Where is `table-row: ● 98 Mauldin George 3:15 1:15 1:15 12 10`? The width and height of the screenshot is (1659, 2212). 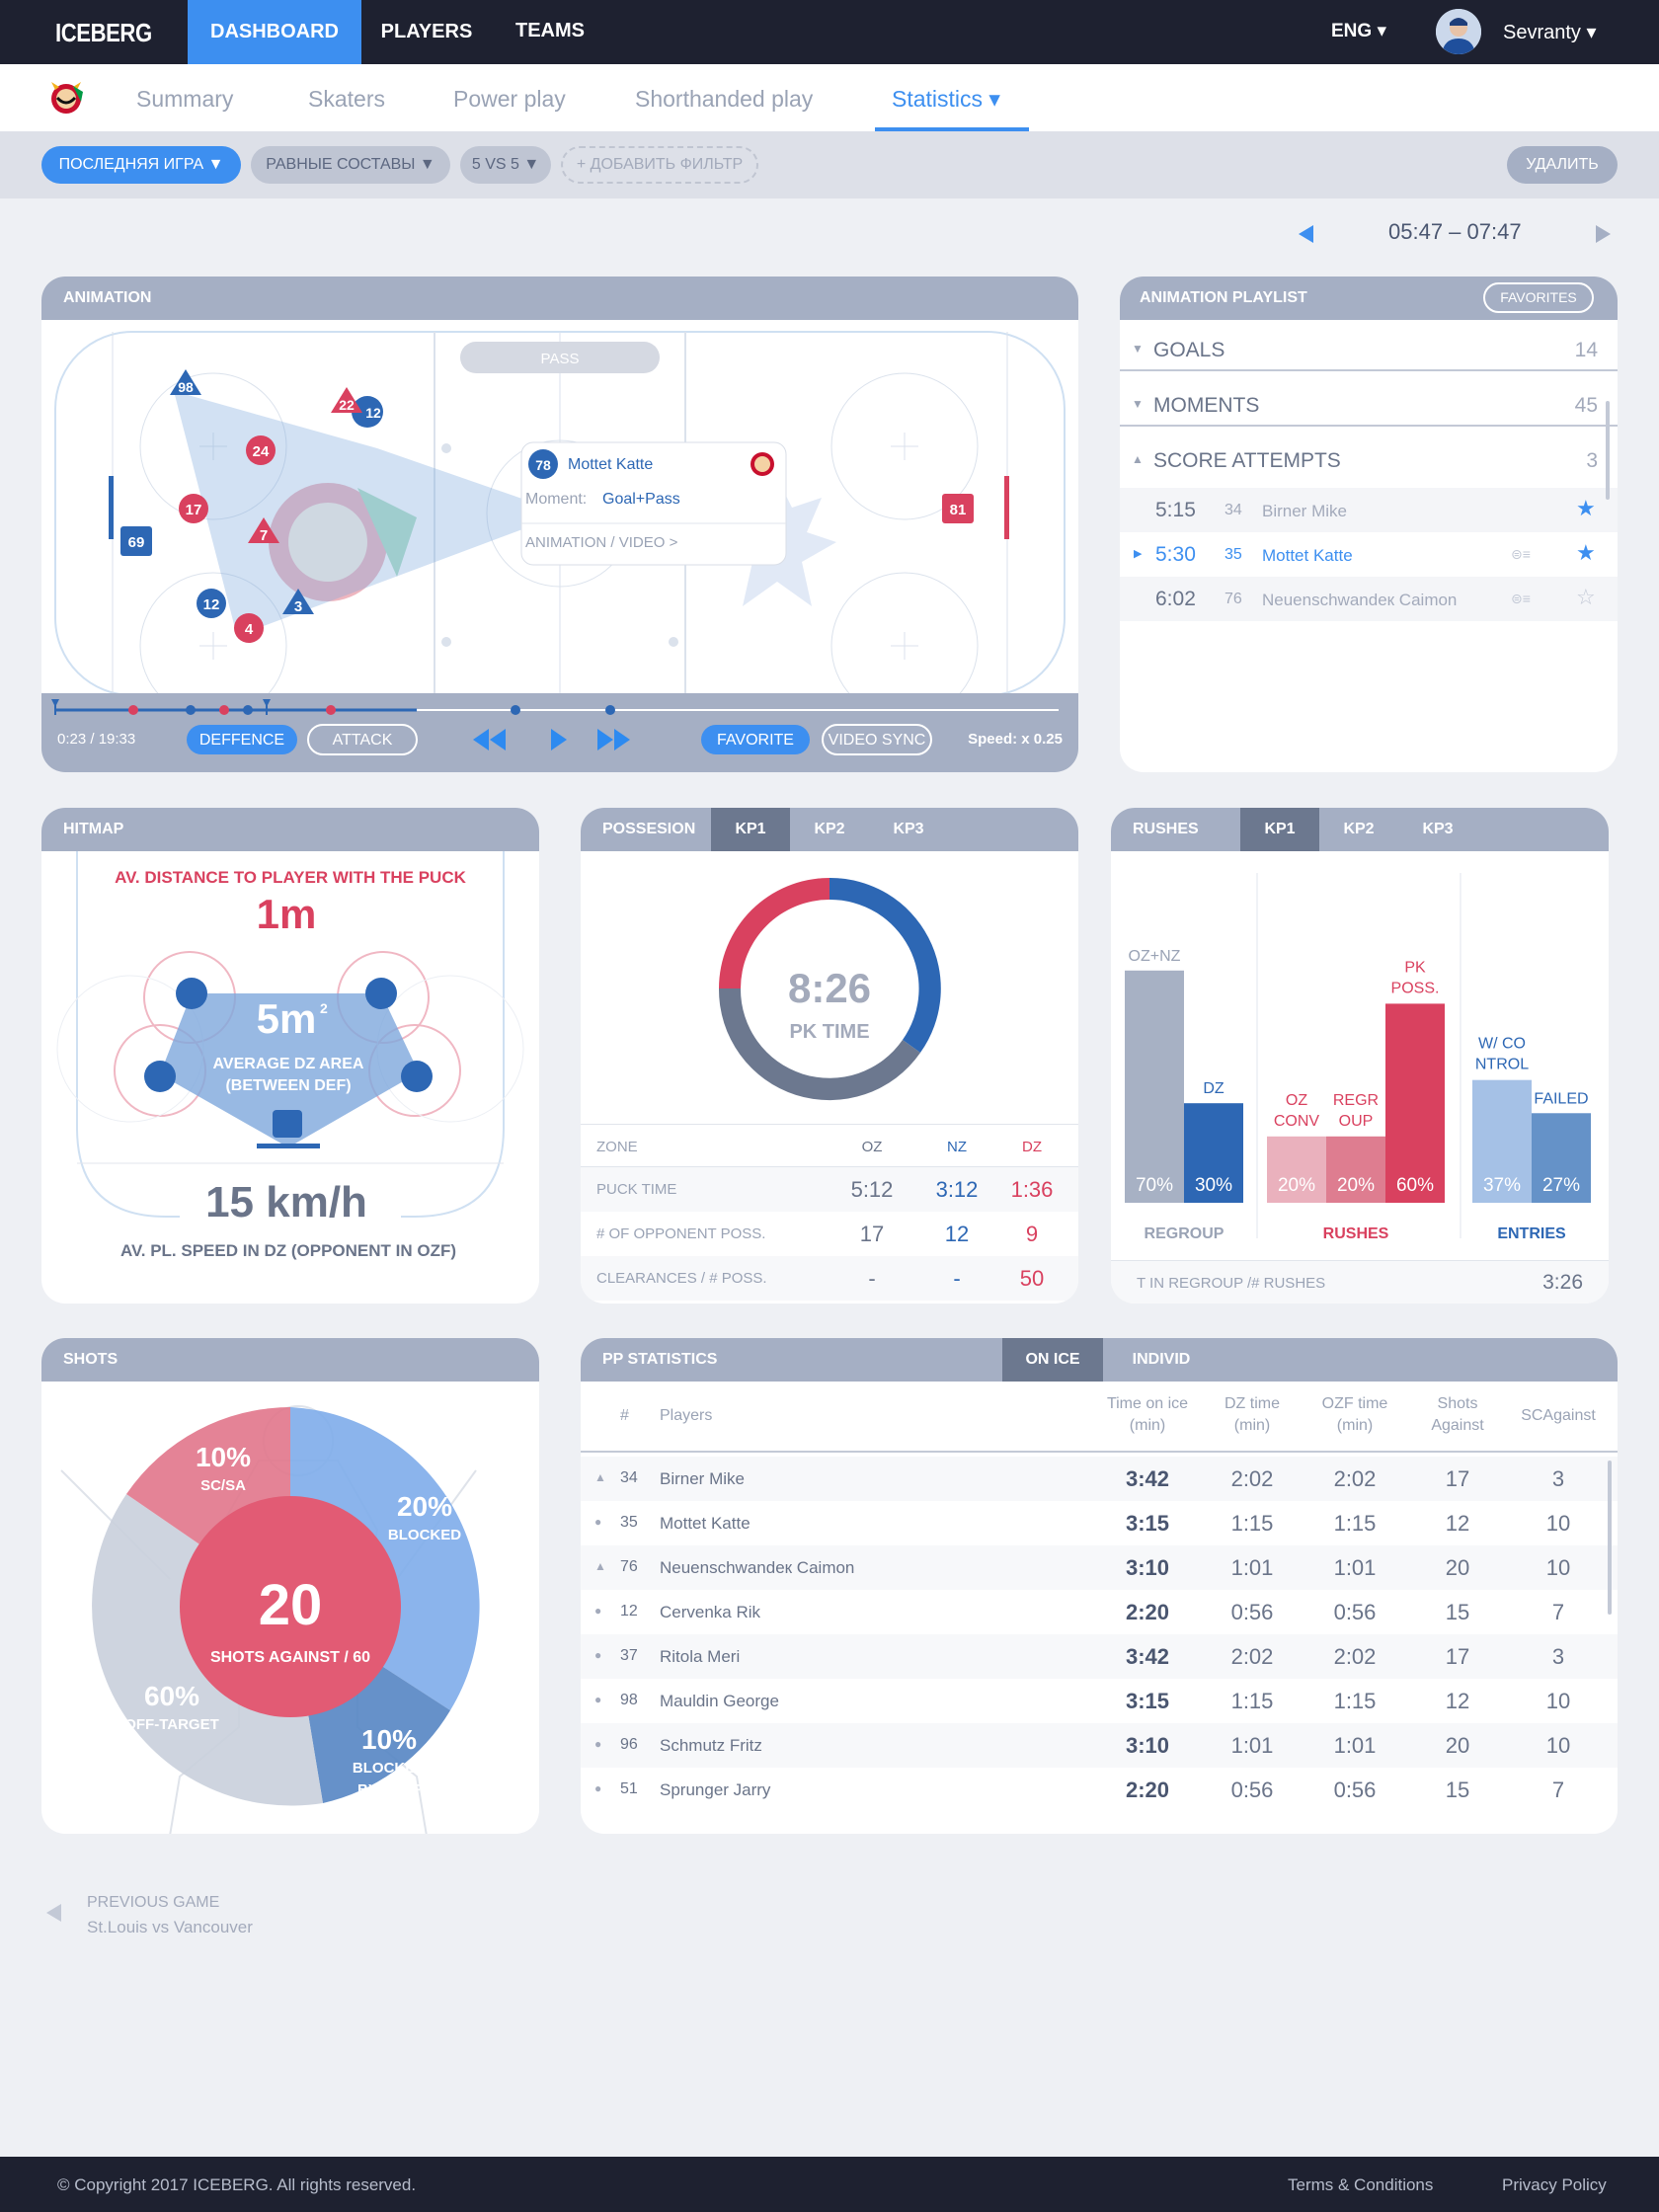 table-row: ● 98 Mauldin George 3:15 1:15 1:15 12 10 is located at coordinates (1100, 1701).